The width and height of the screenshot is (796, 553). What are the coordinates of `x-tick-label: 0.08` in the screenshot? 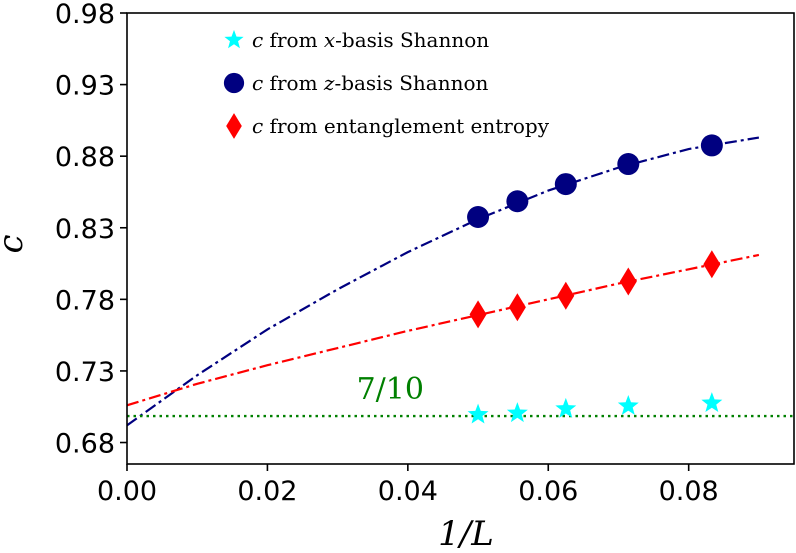 It's located at (689, 491).